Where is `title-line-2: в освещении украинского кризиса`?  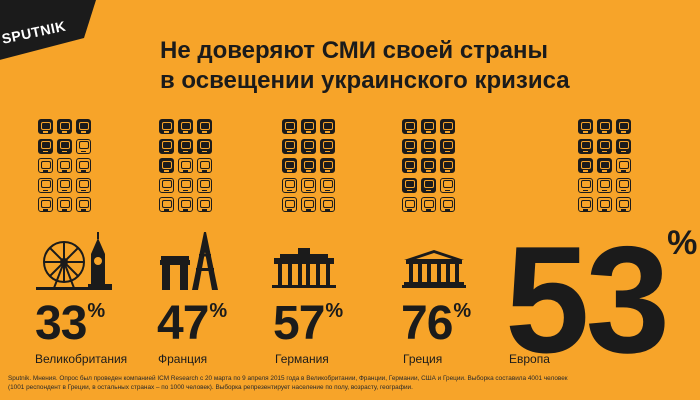 title-line-2: в освещении украинского кризиса is located at coordinates (365, 80).